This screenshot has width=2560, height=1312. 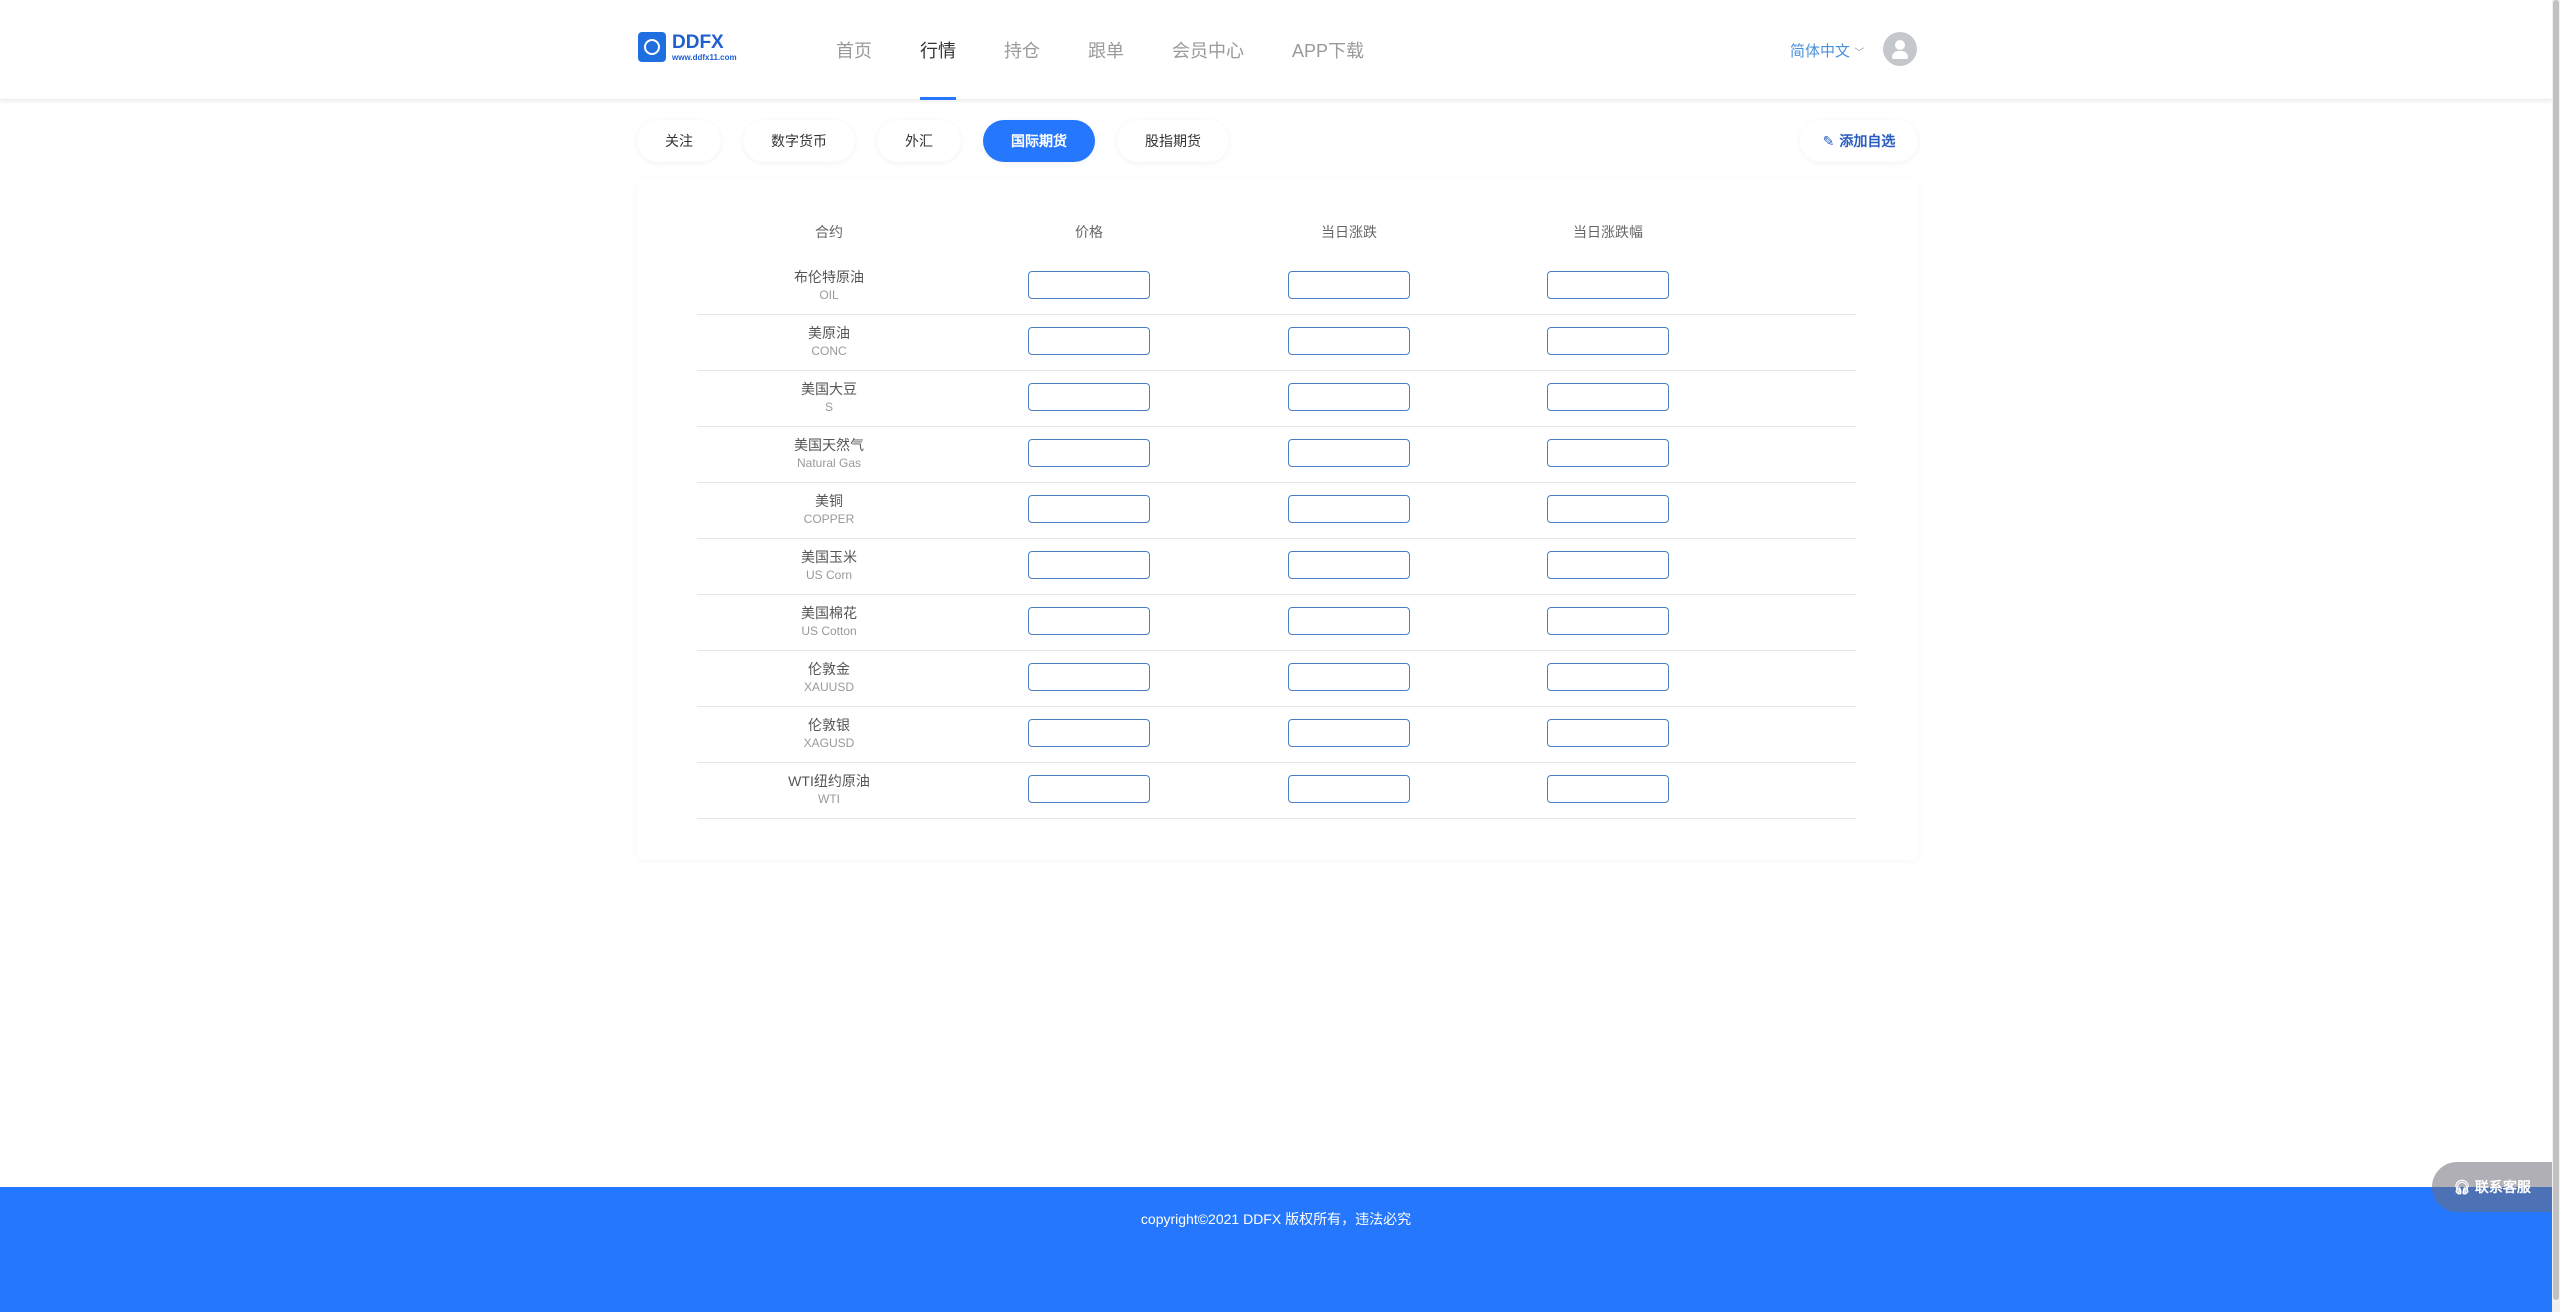 What do you see at coordinates (1276, 1249) in the screenshot?
I see `footer: copyright©2021 DDFX 版权所有，违法必究` at bounding box center [1276, 1249].